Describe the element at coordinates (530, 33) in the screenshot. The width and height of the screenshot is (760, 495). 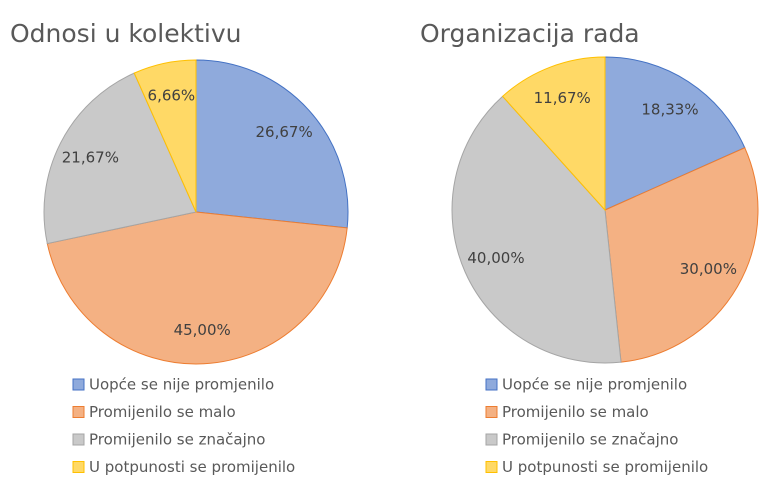
I see `chart-title: Organizacija rada` at that location.